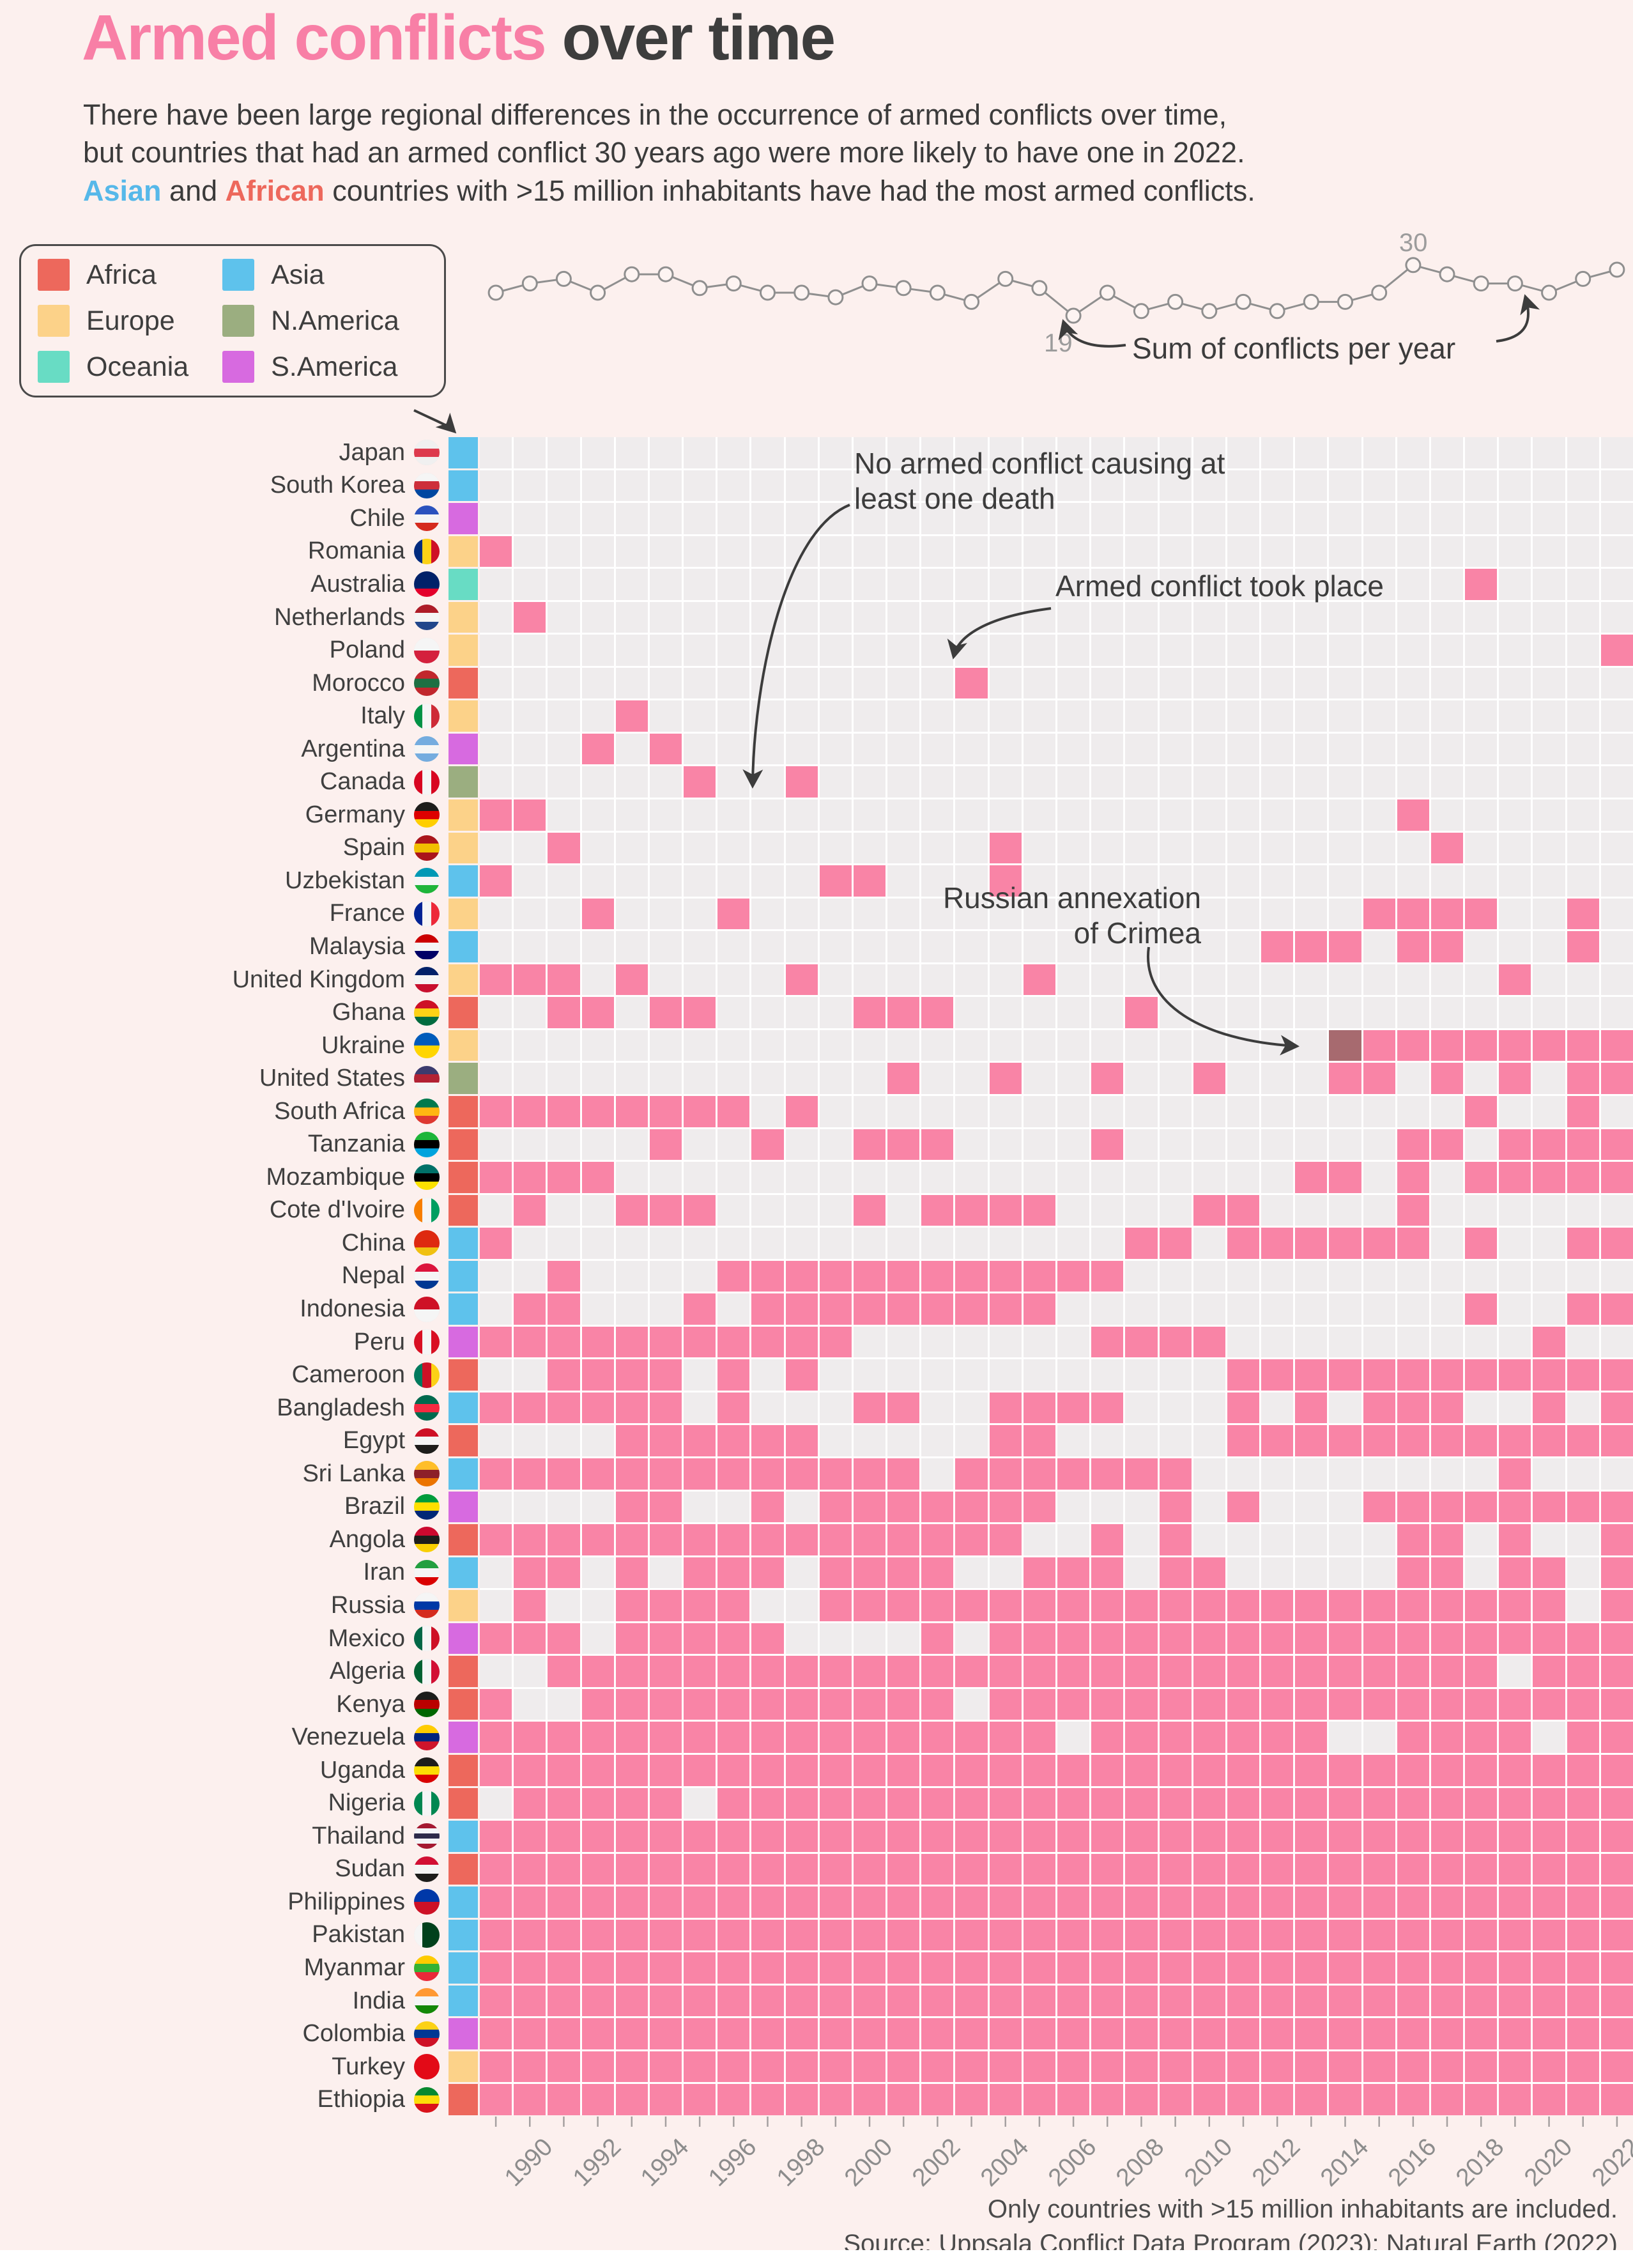  Describe the element at coordinates (239, 617) in the screenshot. I see `country-row-netherlands: Netherlands` at that location.